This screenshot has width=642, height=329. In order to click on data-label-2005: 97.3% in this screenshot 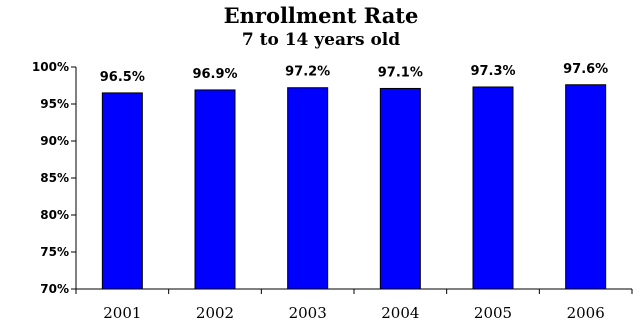, I will do `click(492, 71)`.